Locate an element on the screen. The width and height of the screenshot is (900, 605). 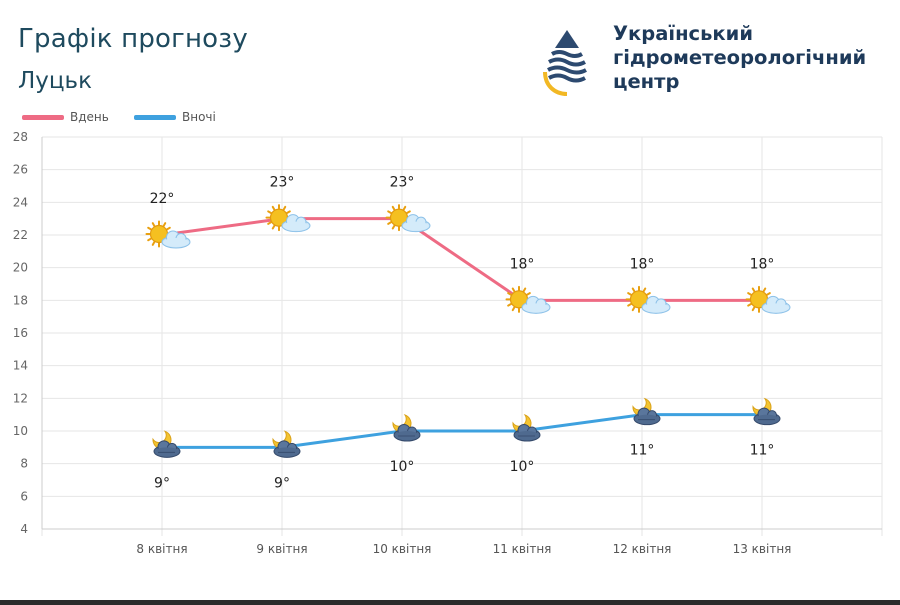
org-line-1: Український is located at coordinates (683, 33).